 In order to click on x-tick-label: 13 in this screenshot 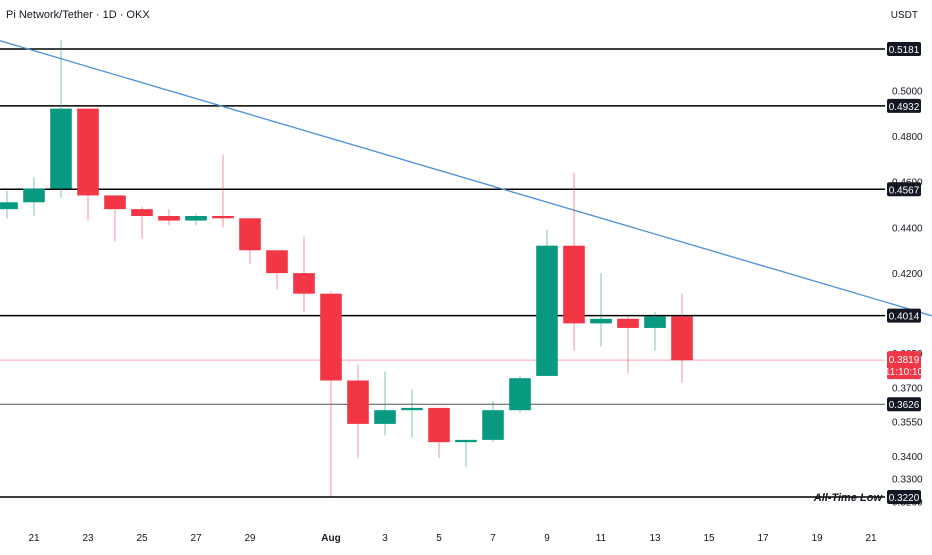, I will do `click(655, 538)`.